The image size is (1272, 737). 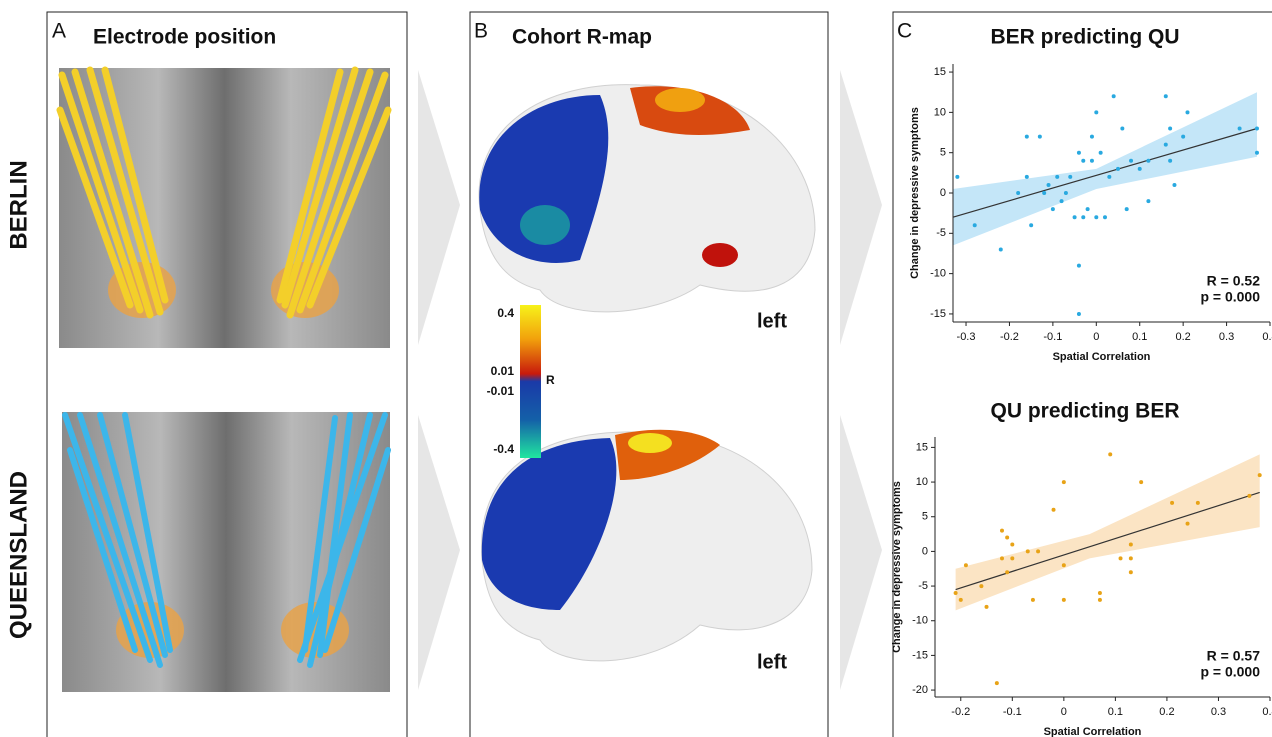 I want to click on colorbar-tick: -0.4, so click(x=503, y=449).